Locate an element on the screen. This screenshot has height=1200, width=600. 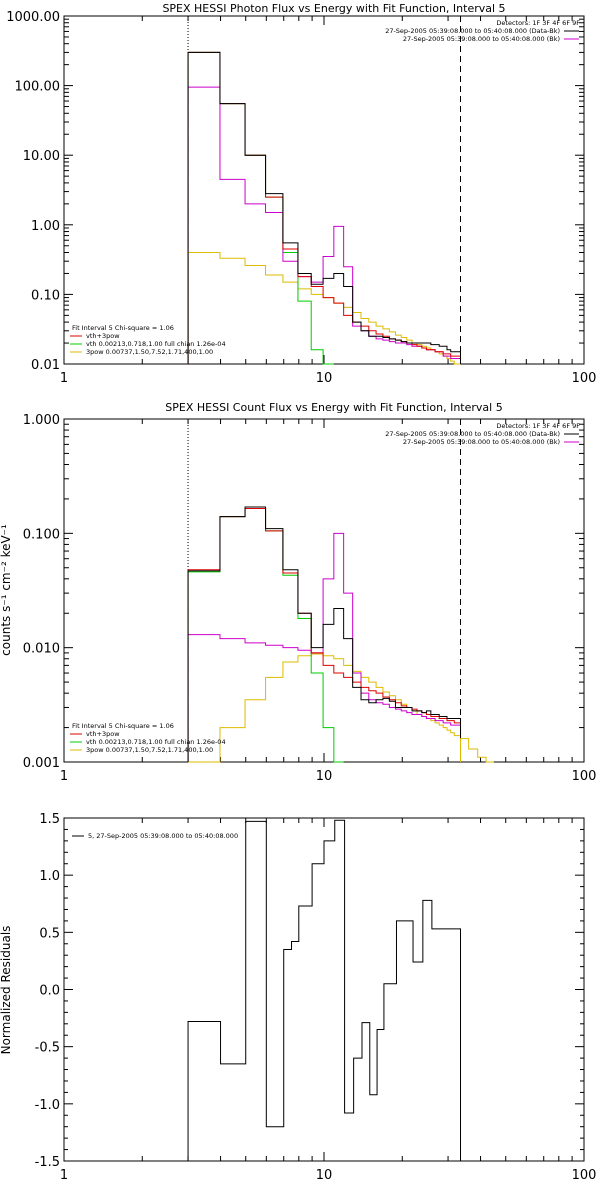
residuals-y-tick-label: -1.0 is located at coordinates (47, 1105).